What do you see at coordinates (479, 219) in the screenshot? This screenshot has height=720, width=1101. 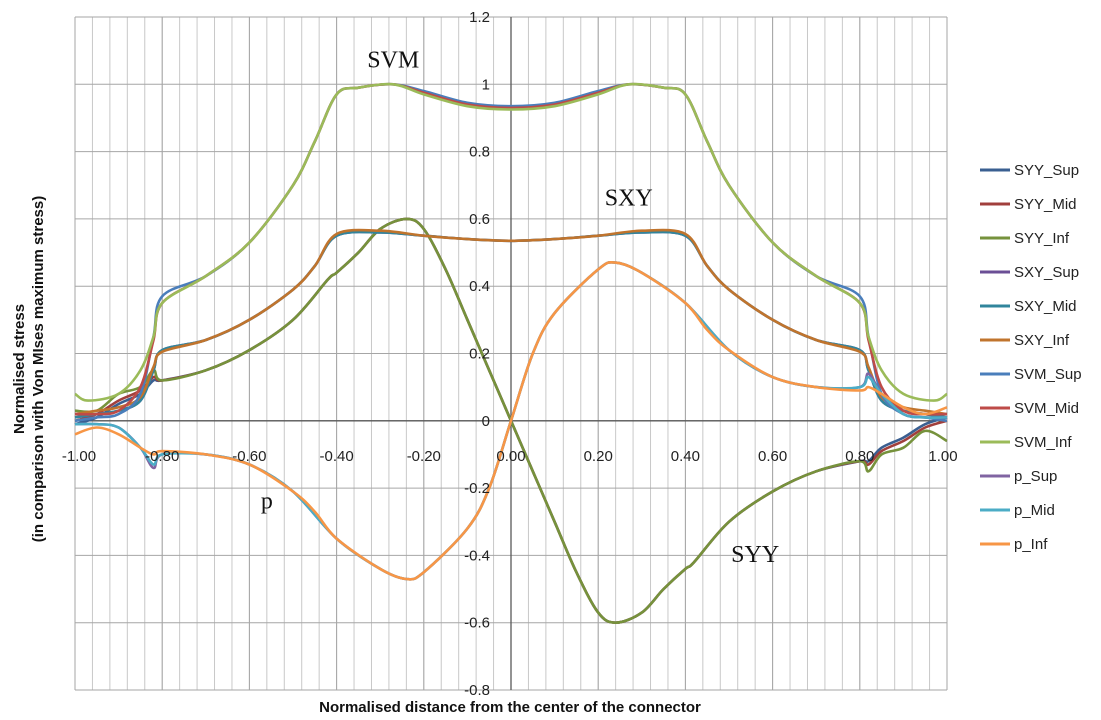 I see `y-tick-label: 0.6` at bounding box center [479, 219].